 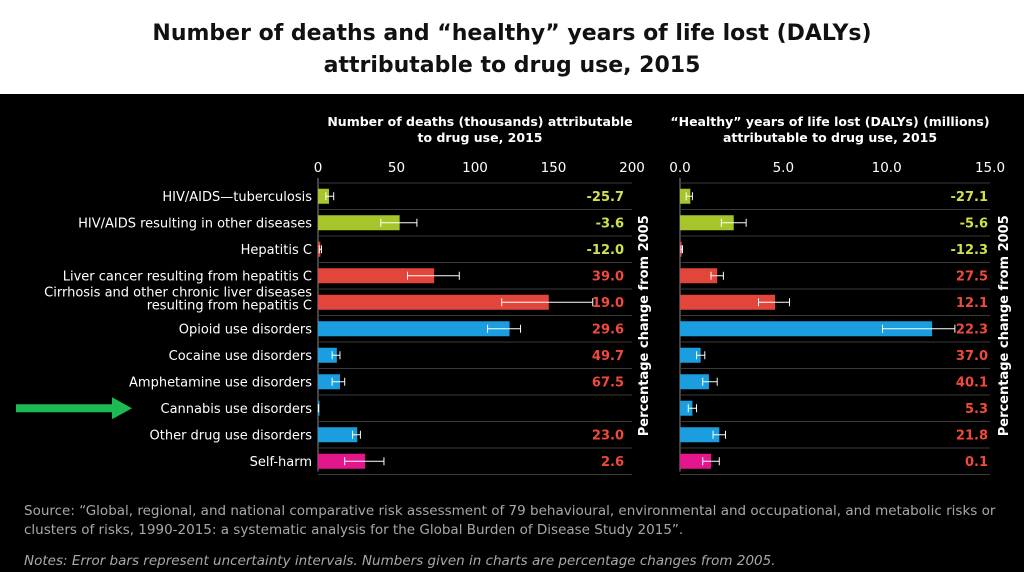 What do you see at coordinates (187, 276) in the screenshot?
I see `category-label-3: Liver cancer resulting from hepatitis C` at bounding box center [187, 276].